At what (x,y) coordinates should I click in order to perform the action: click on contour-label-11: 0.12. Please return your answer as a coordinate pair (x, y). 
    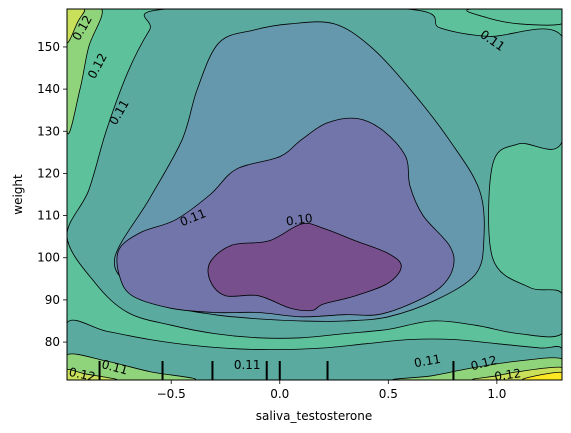
    Looking at the image, I should click on (82, 374).